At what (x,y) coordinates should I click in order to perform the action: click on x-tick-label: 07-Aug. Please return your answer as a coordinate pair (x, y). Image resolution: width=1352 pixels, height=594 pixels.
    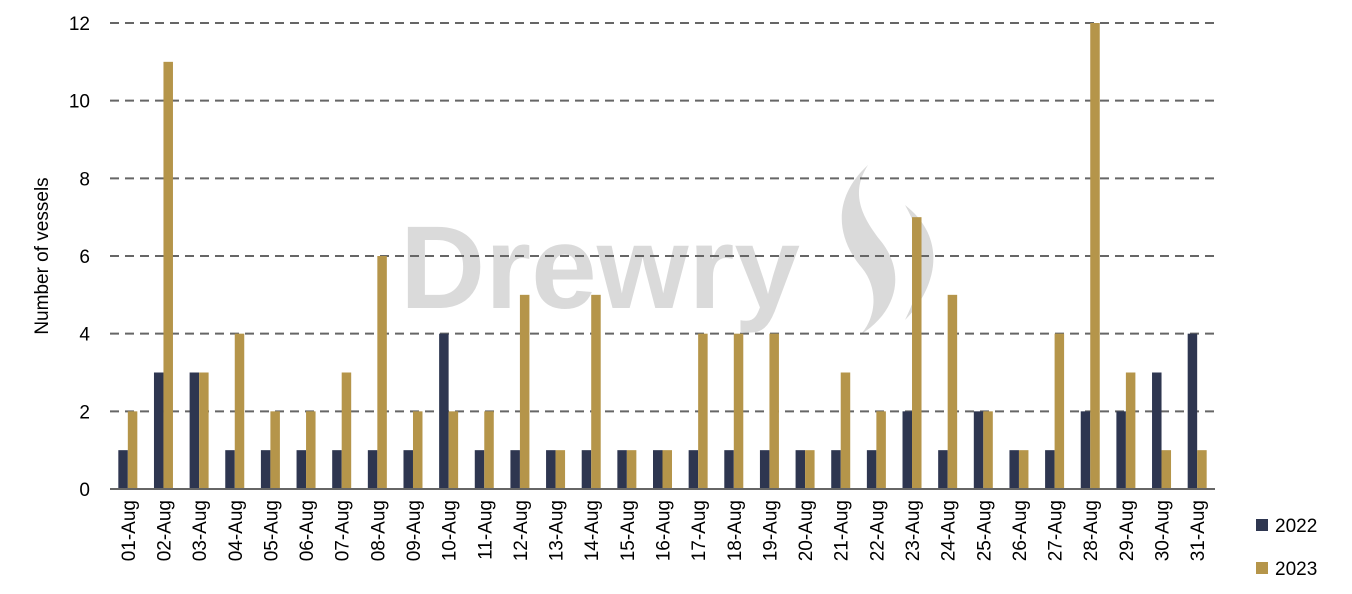
    Looking at the image, I should click on (343, 530).